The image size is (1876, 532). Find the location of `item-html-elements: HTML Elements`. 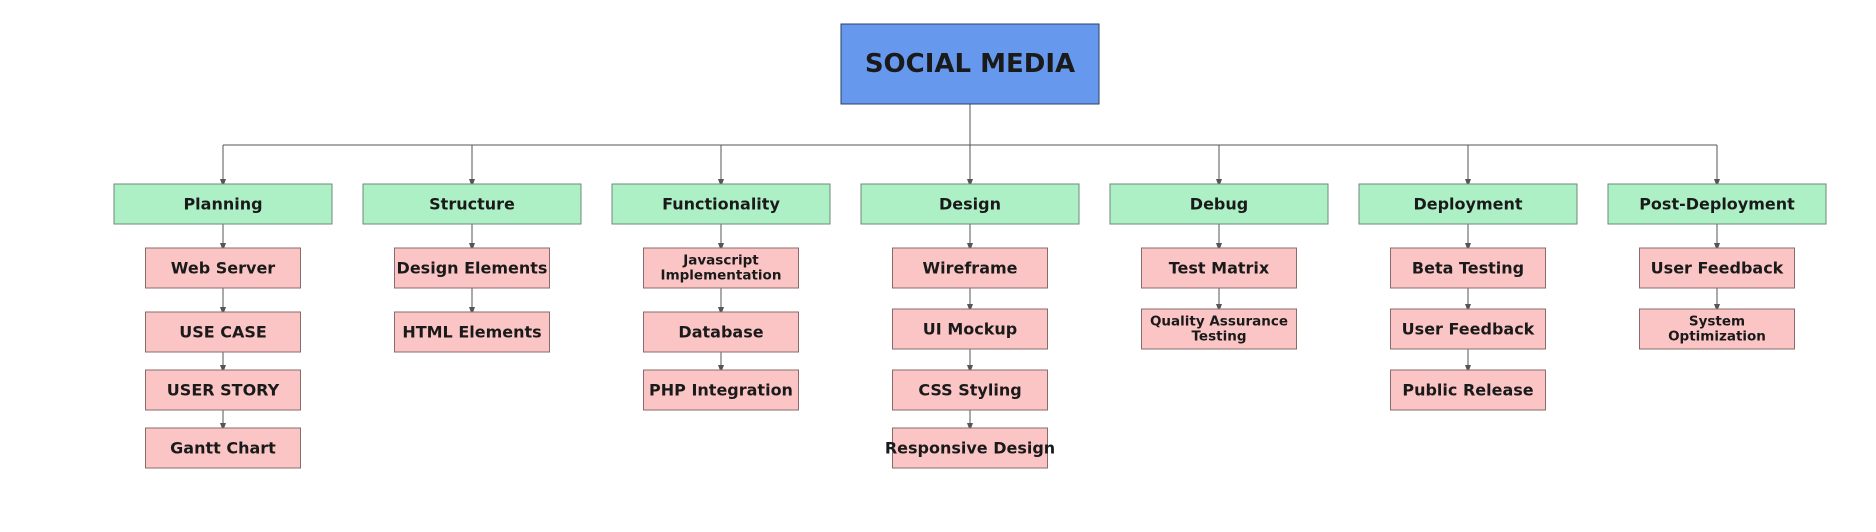

item-html-elements: HTML Elements is located at coordinates (472, 332).